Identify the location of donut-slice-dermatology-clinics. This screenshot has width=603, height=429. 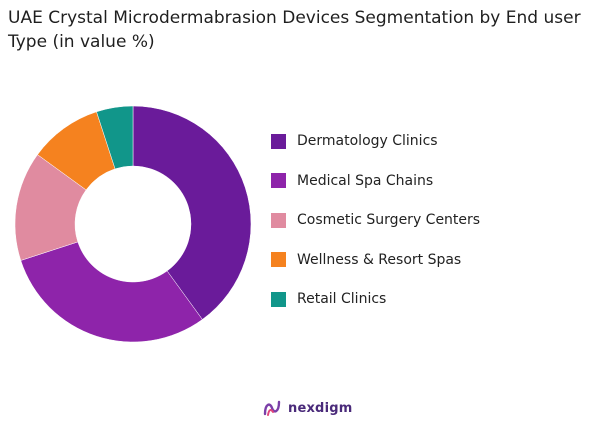
(192, 212).